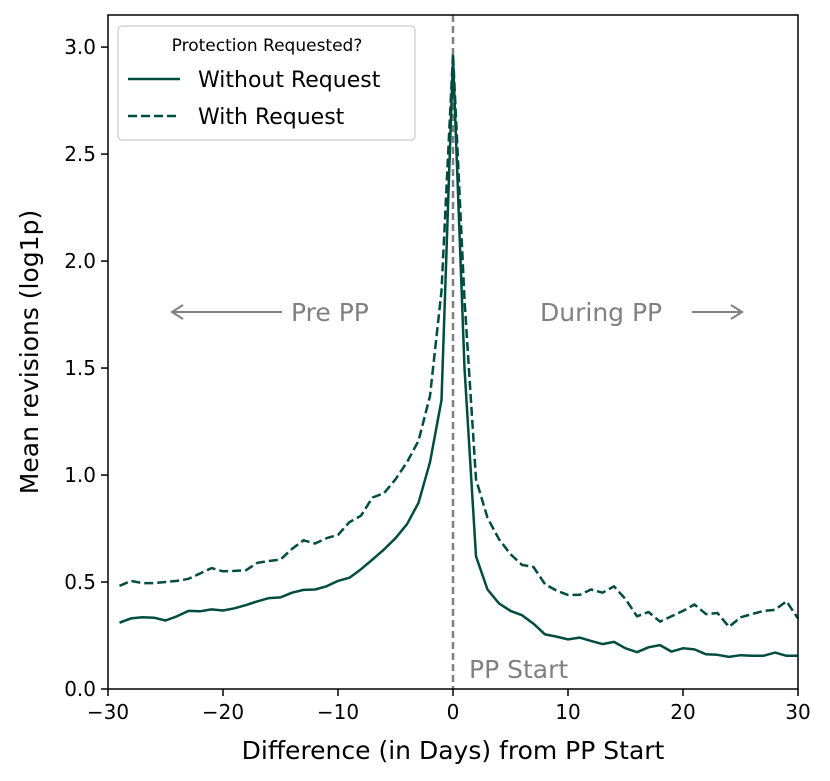 The width and height of the screenshot is (830, 781). I want to click on legend-label-with-request: With Request, so click(271, 117).